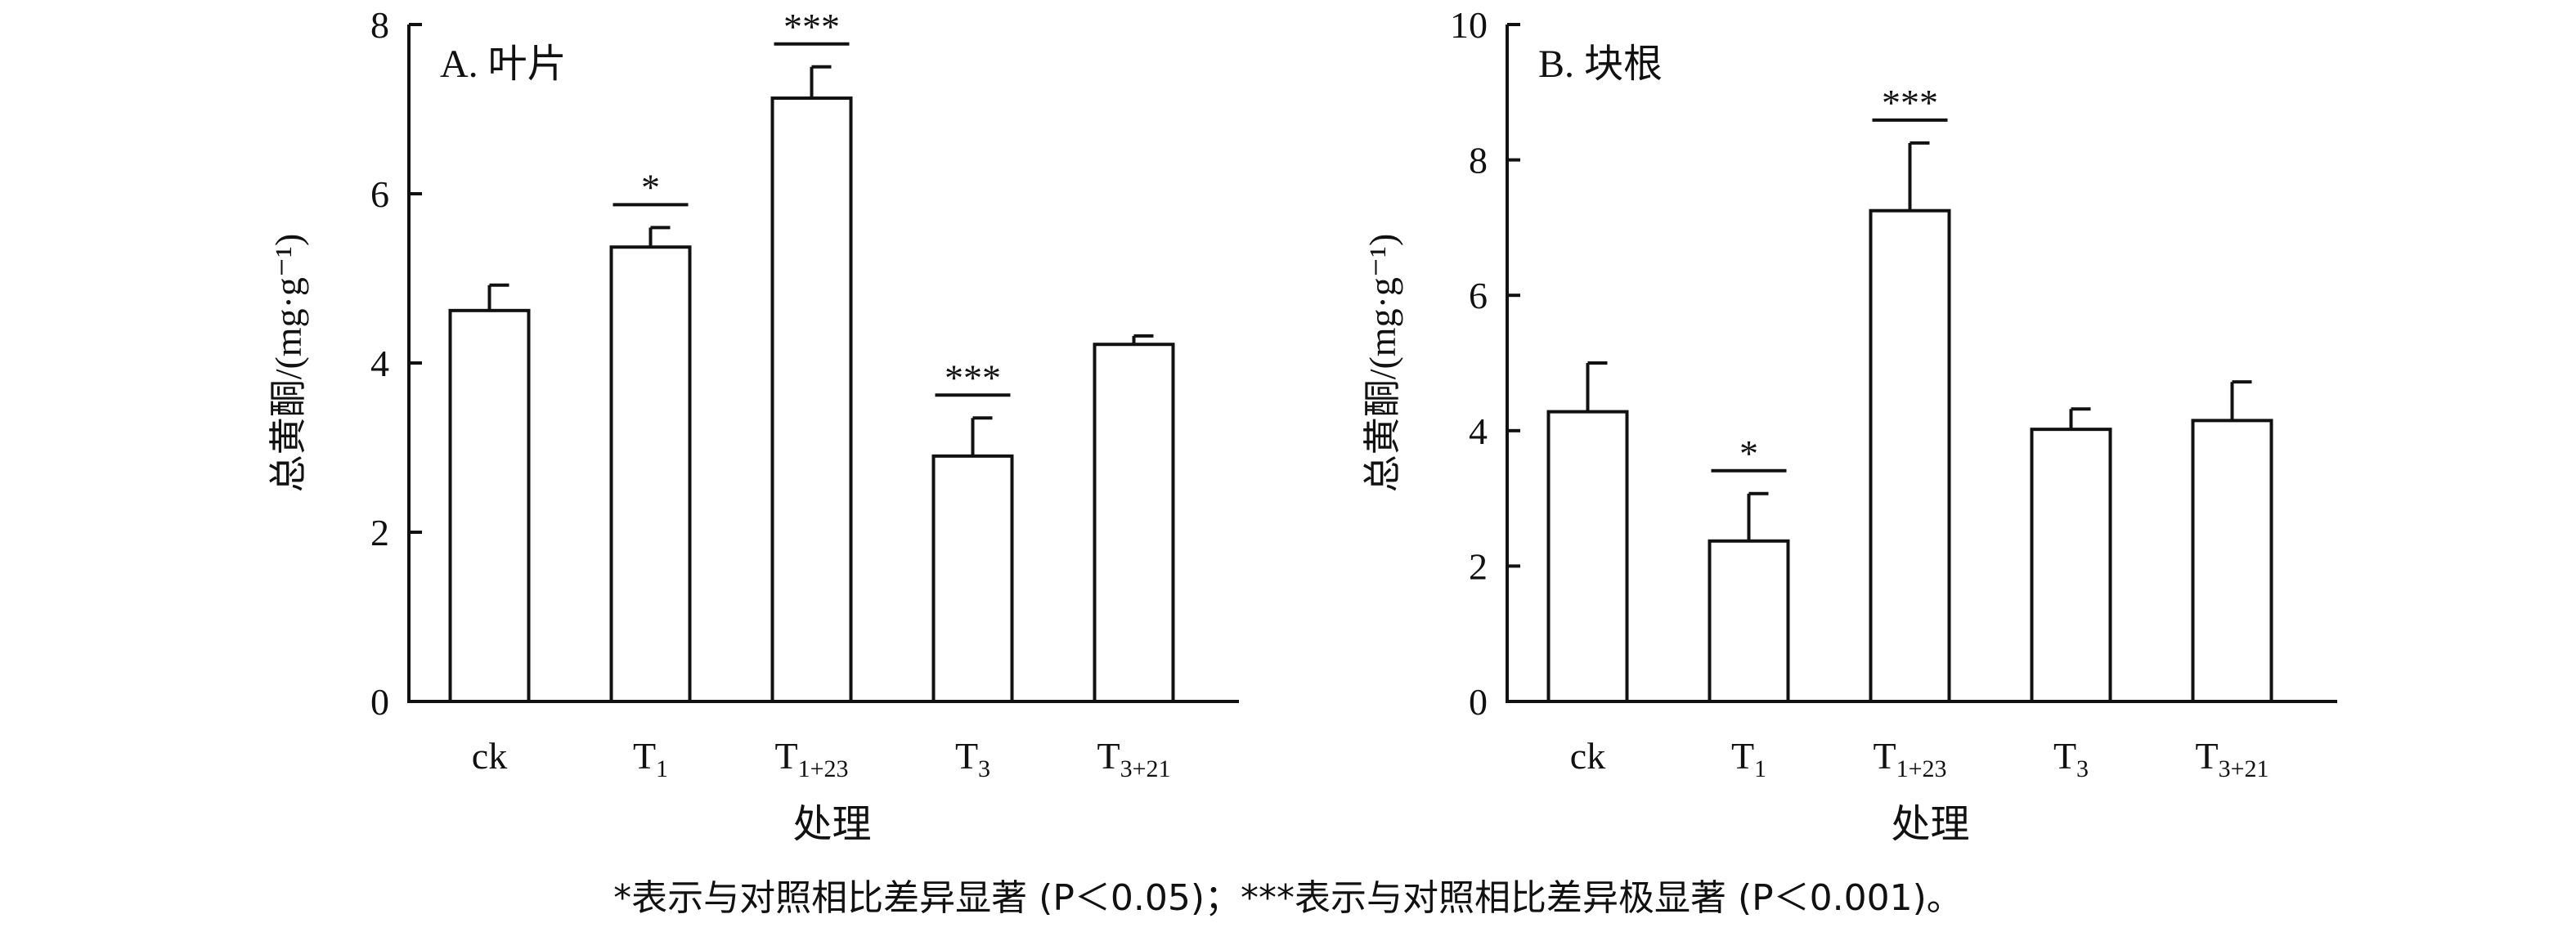 The height and width of the screenshot is (932, 2576). I want to click on y-tick-label: 10, so click(1469, 25).